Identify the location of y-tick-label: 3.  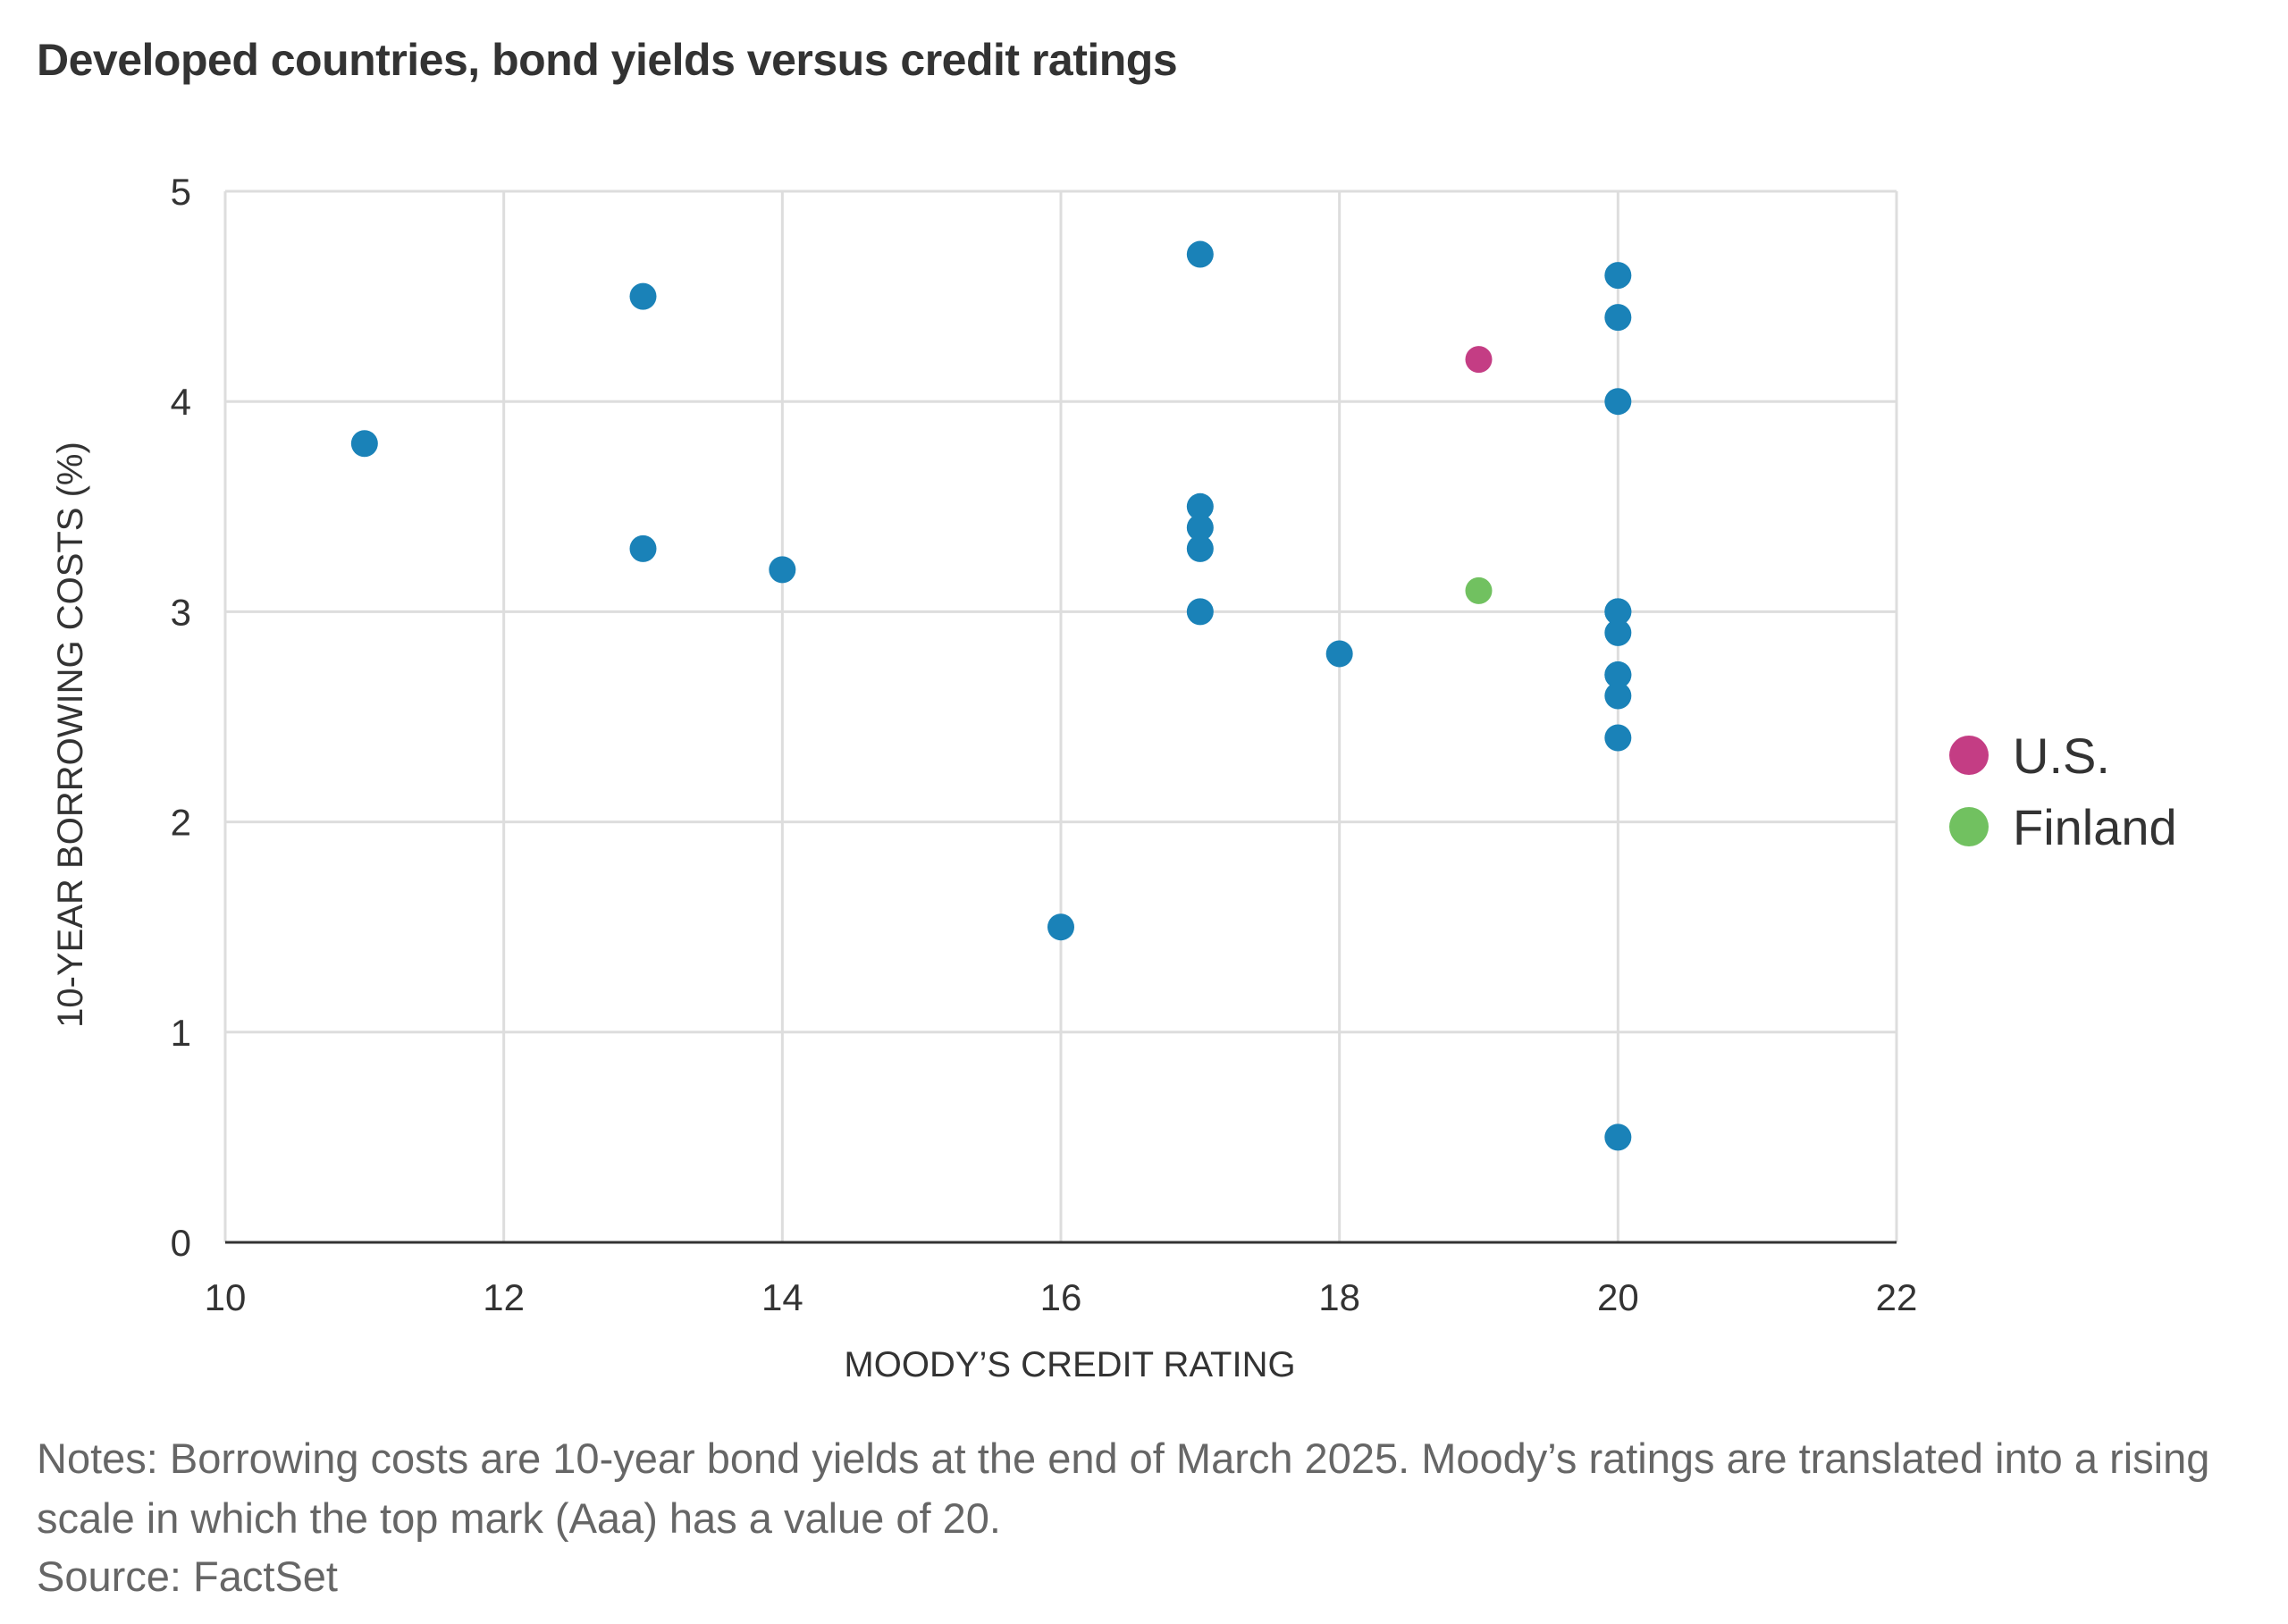
(181, 612).